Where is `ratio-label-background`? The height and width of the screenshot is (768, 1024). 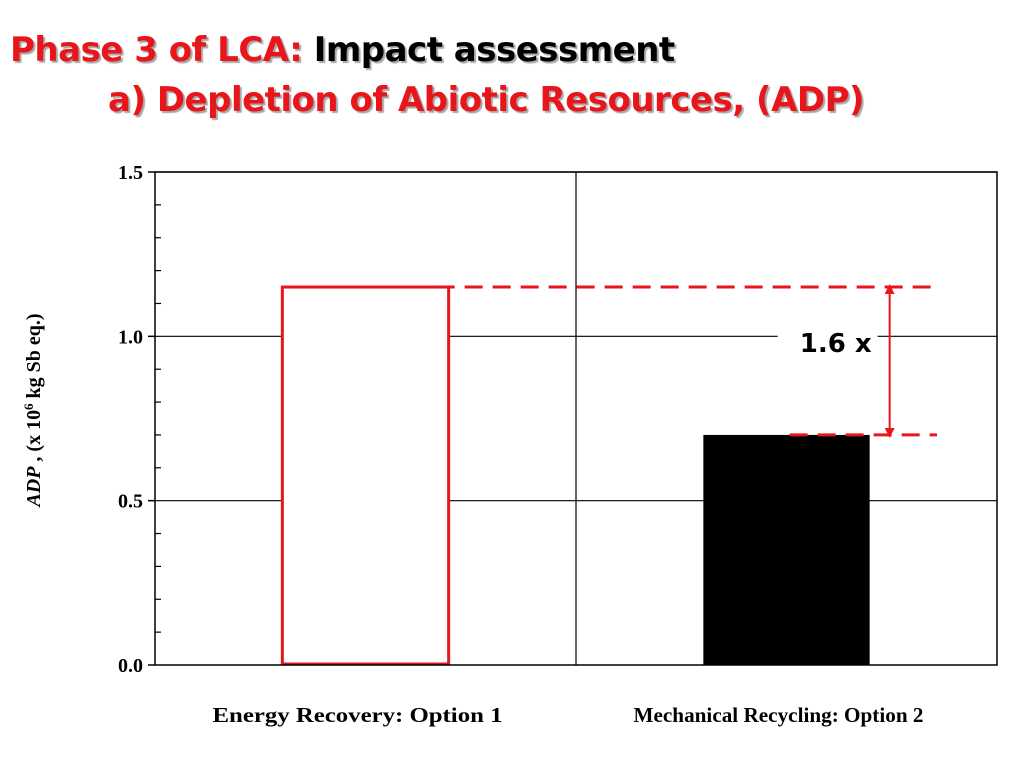 ratio-label-background is located at coordinates (827, 342).